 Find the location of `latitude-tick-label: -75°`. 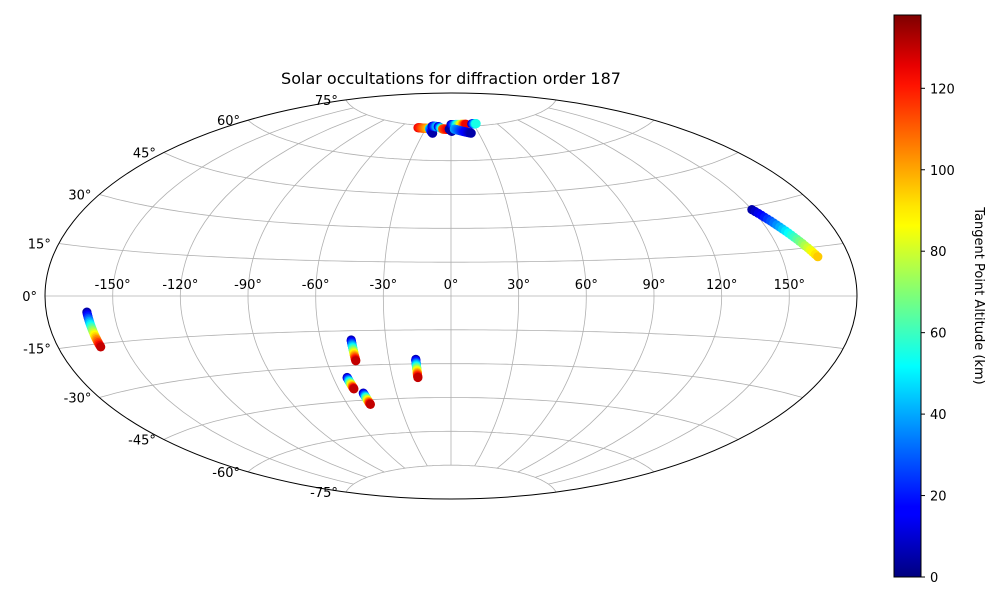

latitude-tick-label: -75° is located at coordinates (324, 493).